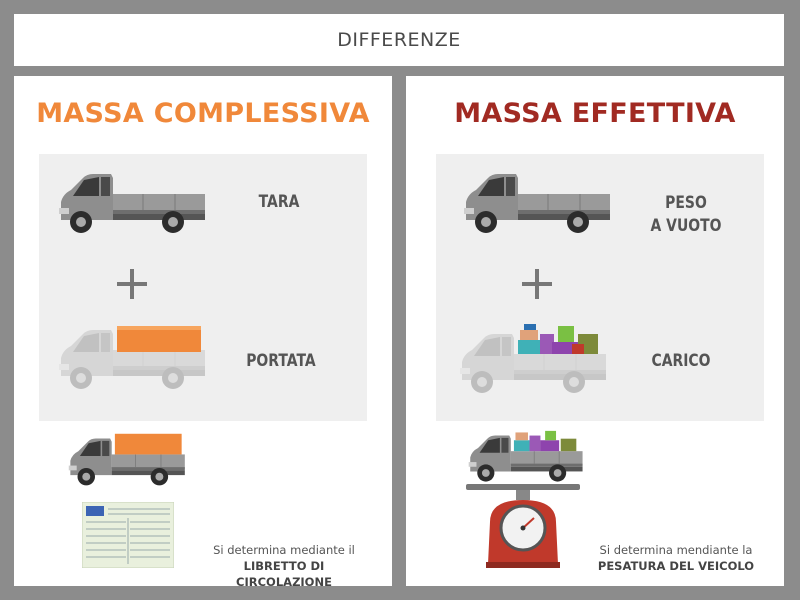 This screenshot has width=800, height=600. What do you see at coordinates (132, 358) in the screenshot?
I see `cargo-box-icon` at bounding box center [132, 358].